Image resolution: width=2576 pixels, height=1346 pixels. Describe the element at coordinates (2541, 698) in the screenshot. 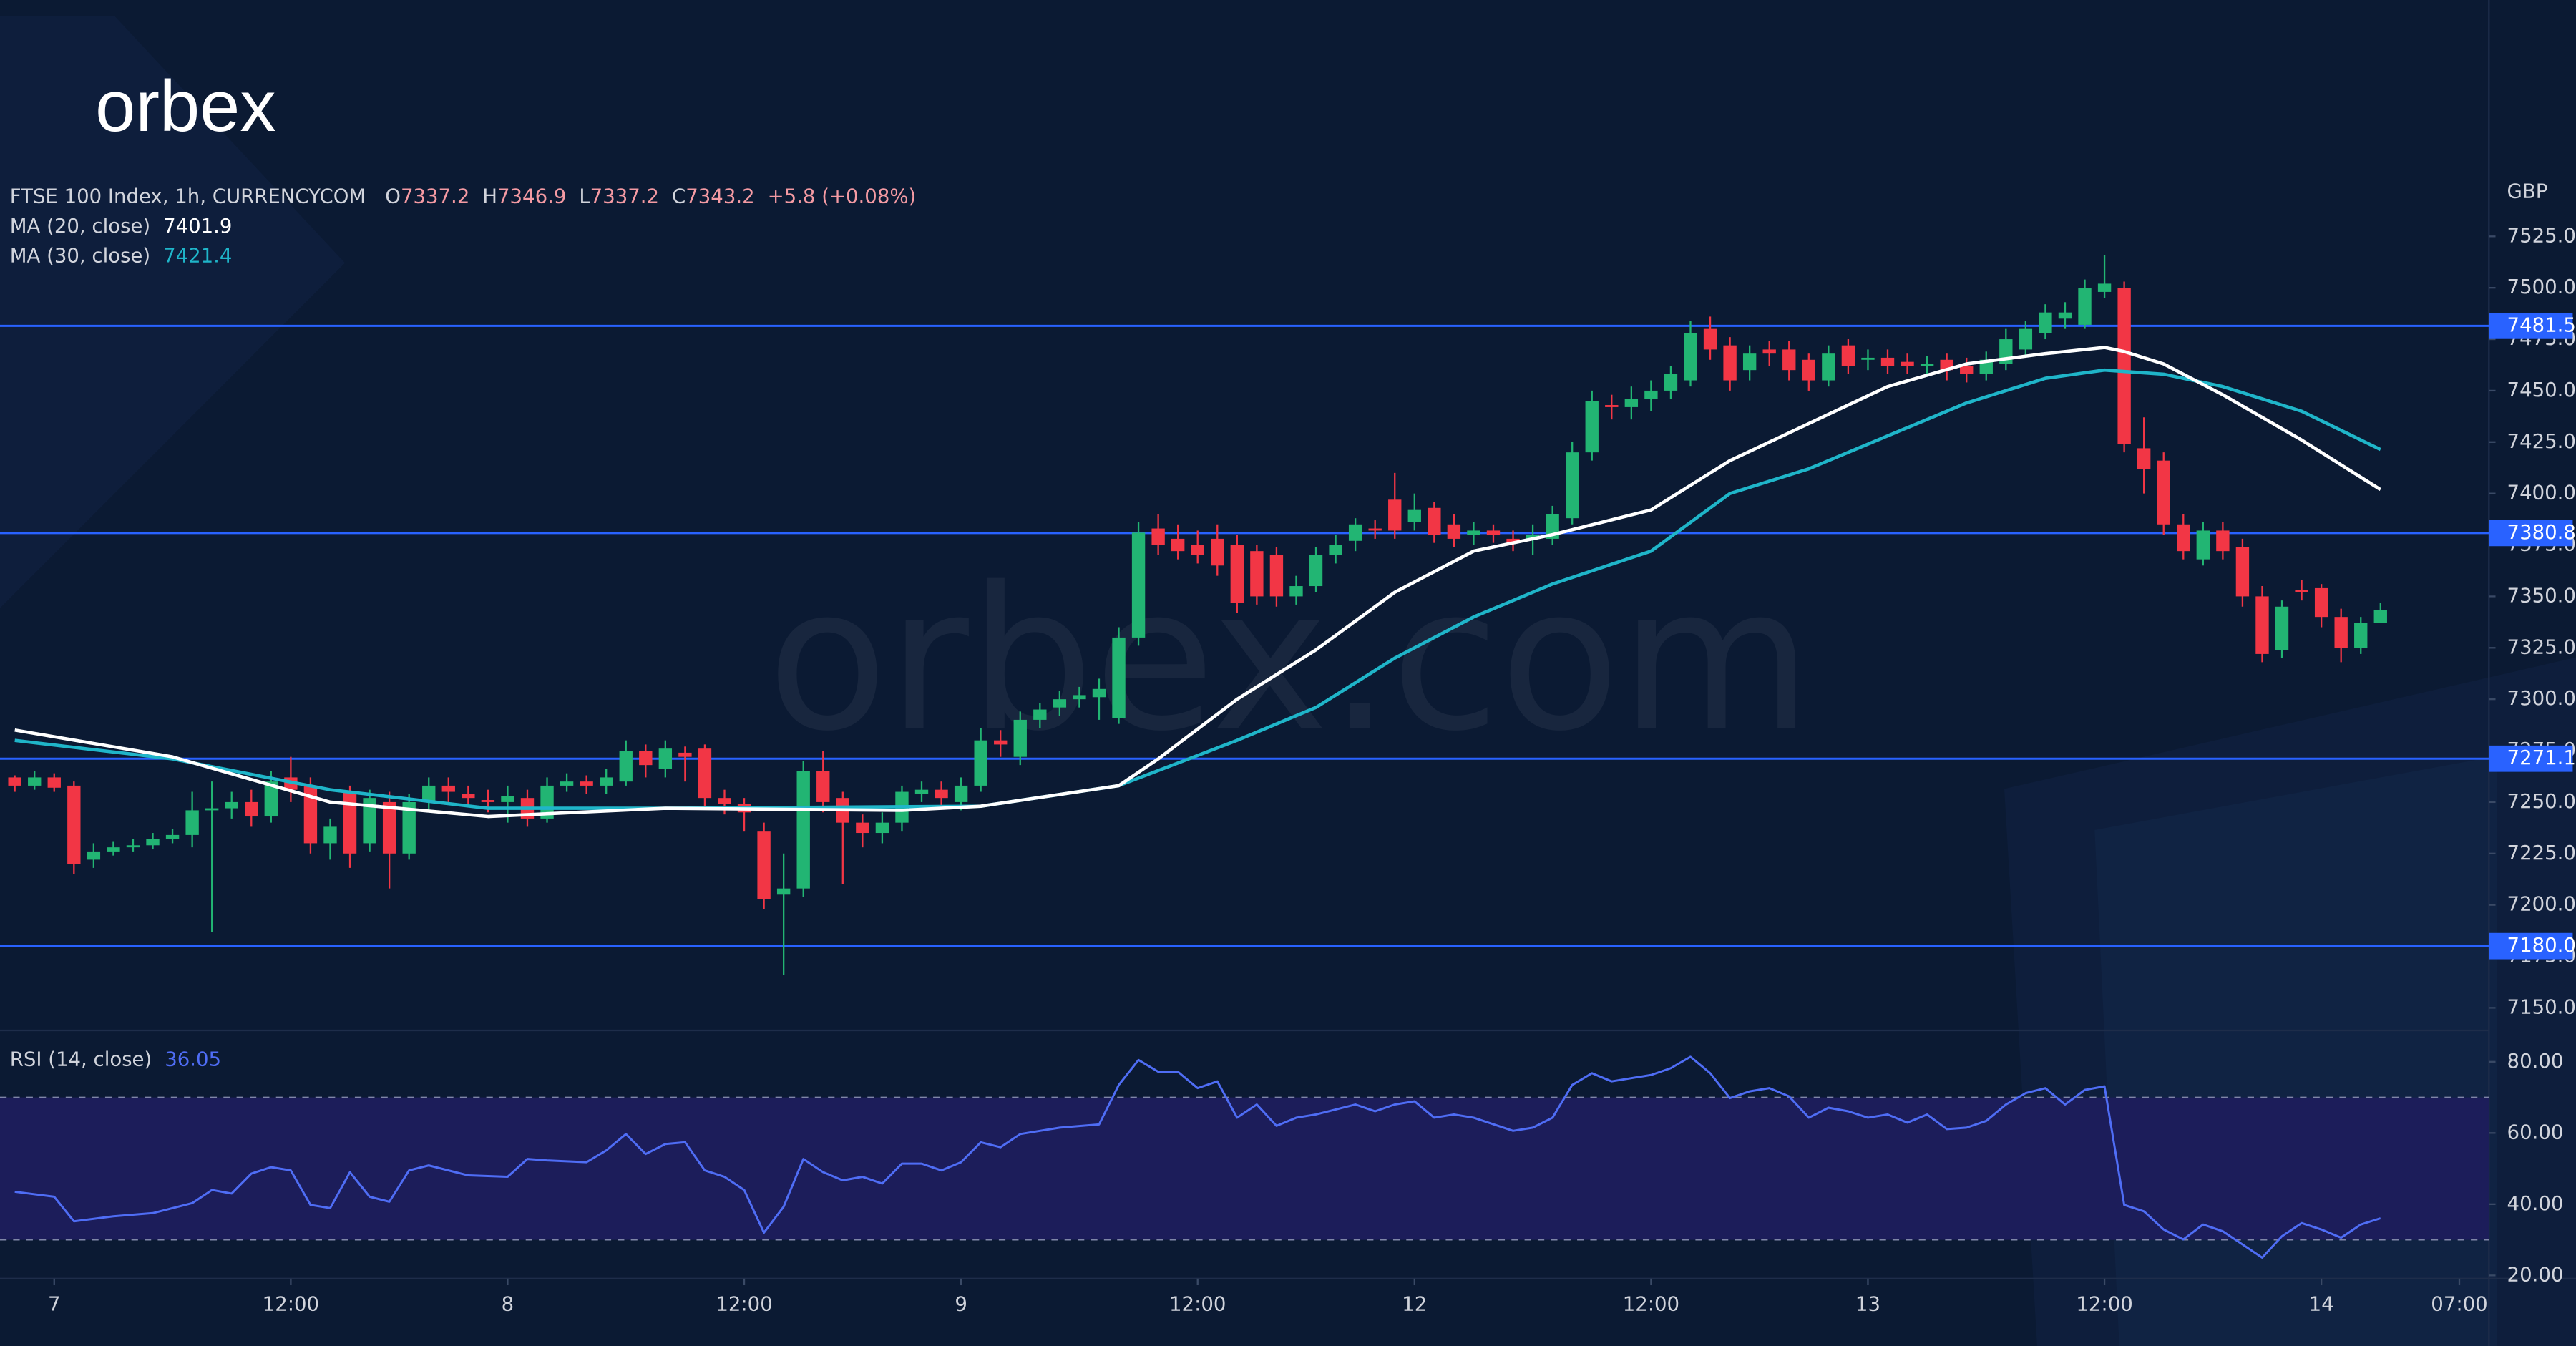

I see `y-tick-label: 7300.0` at that location.